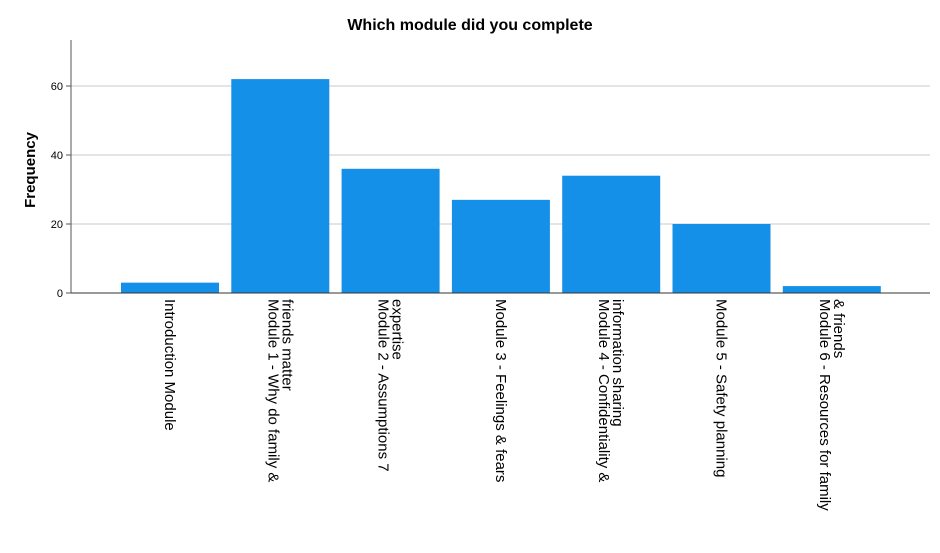 This screenshot has width=940, height=553. Describe the element at coordinates (57, 156) in the screenshot. I see `y-tick-label: 40` at that location.